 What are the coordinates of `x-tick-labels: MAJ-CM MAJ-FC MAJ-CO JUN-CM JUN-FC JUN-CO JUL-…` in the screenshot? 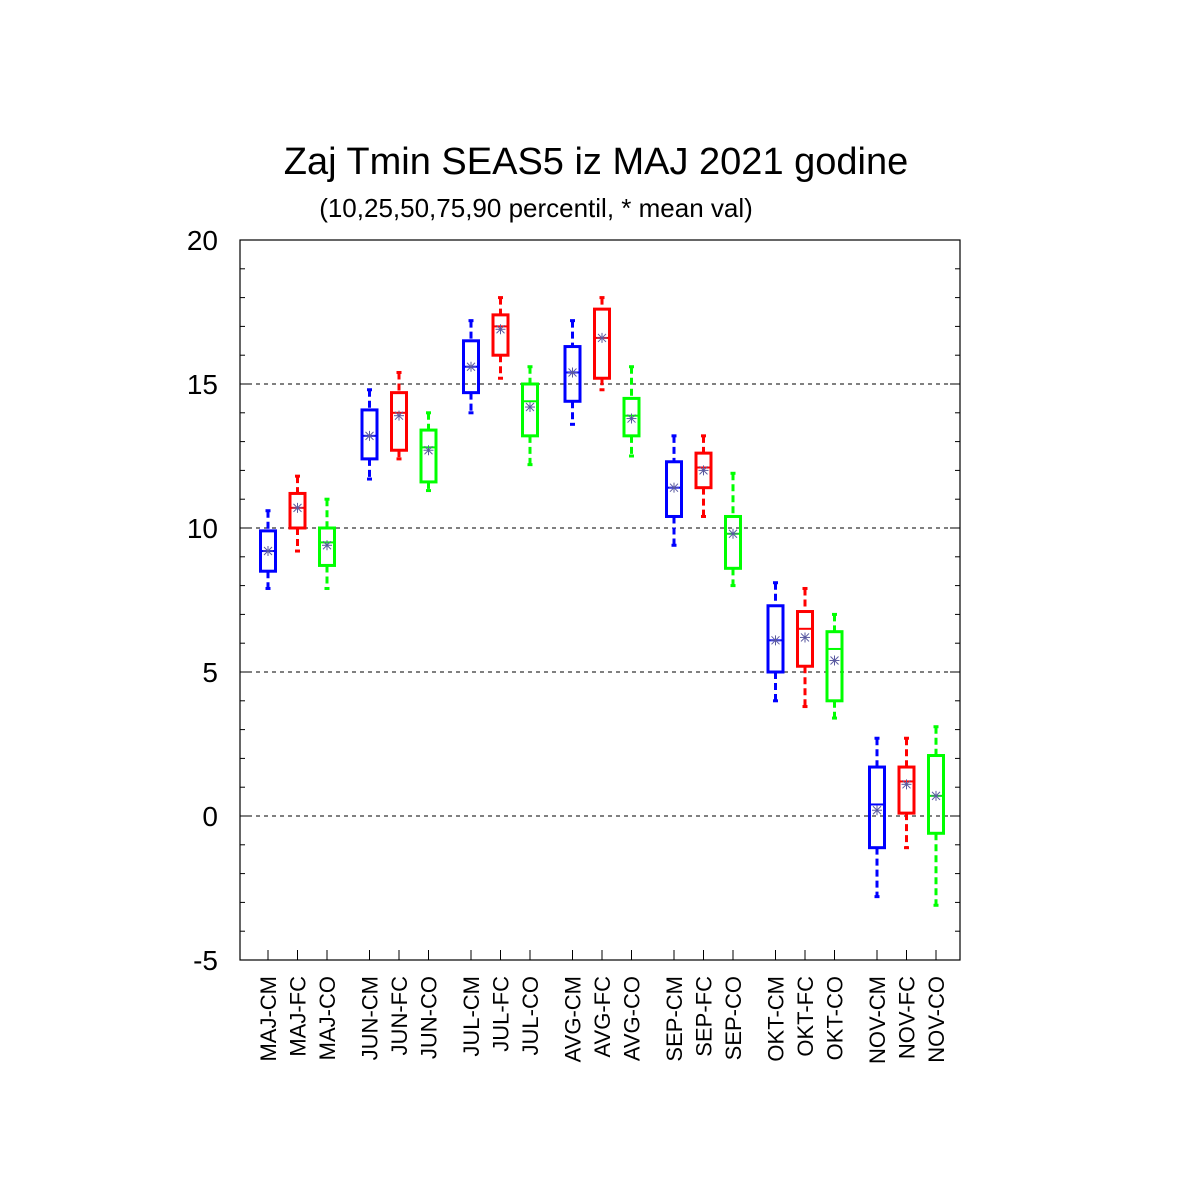 It's located at (602, 1020).